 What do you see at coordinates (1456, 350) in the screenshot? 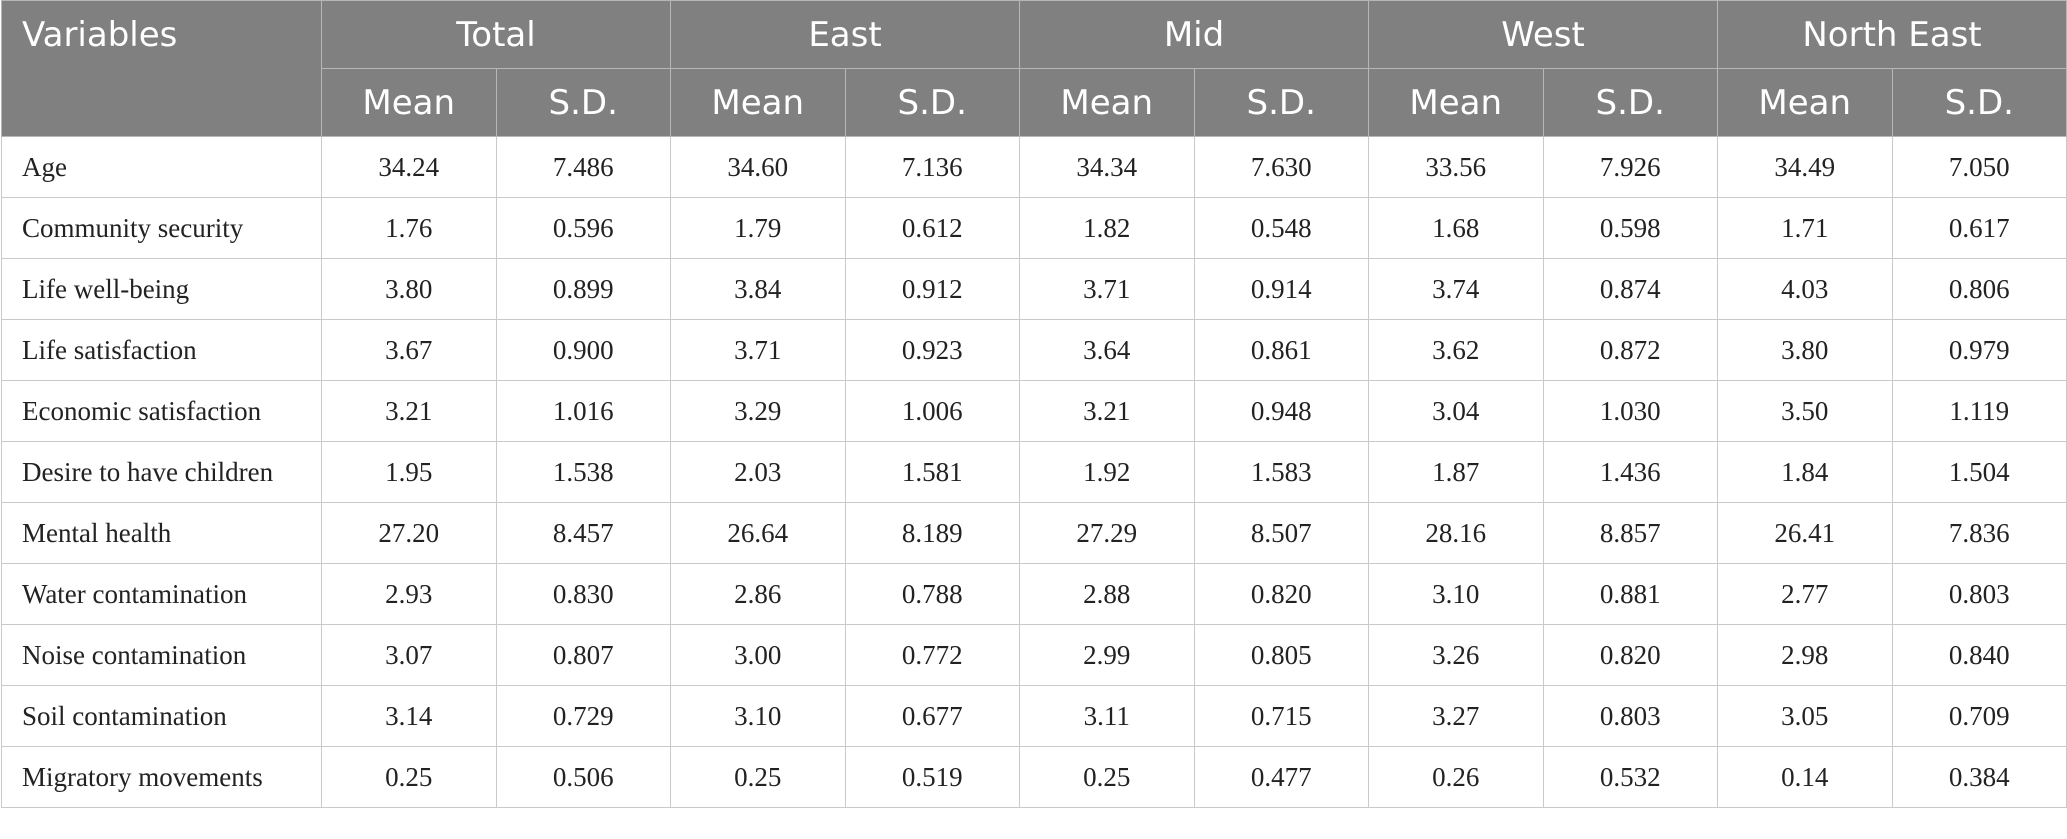
I see `mean-cell: 3.62` at bounding box center [1456, 350].